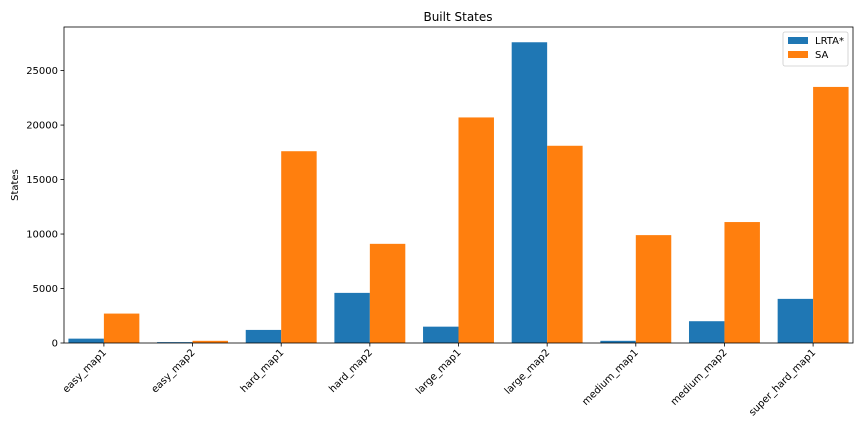 This screenshot has width=864, height=432. I want to click on bar-sa-medium-map2, so click(742, 282).